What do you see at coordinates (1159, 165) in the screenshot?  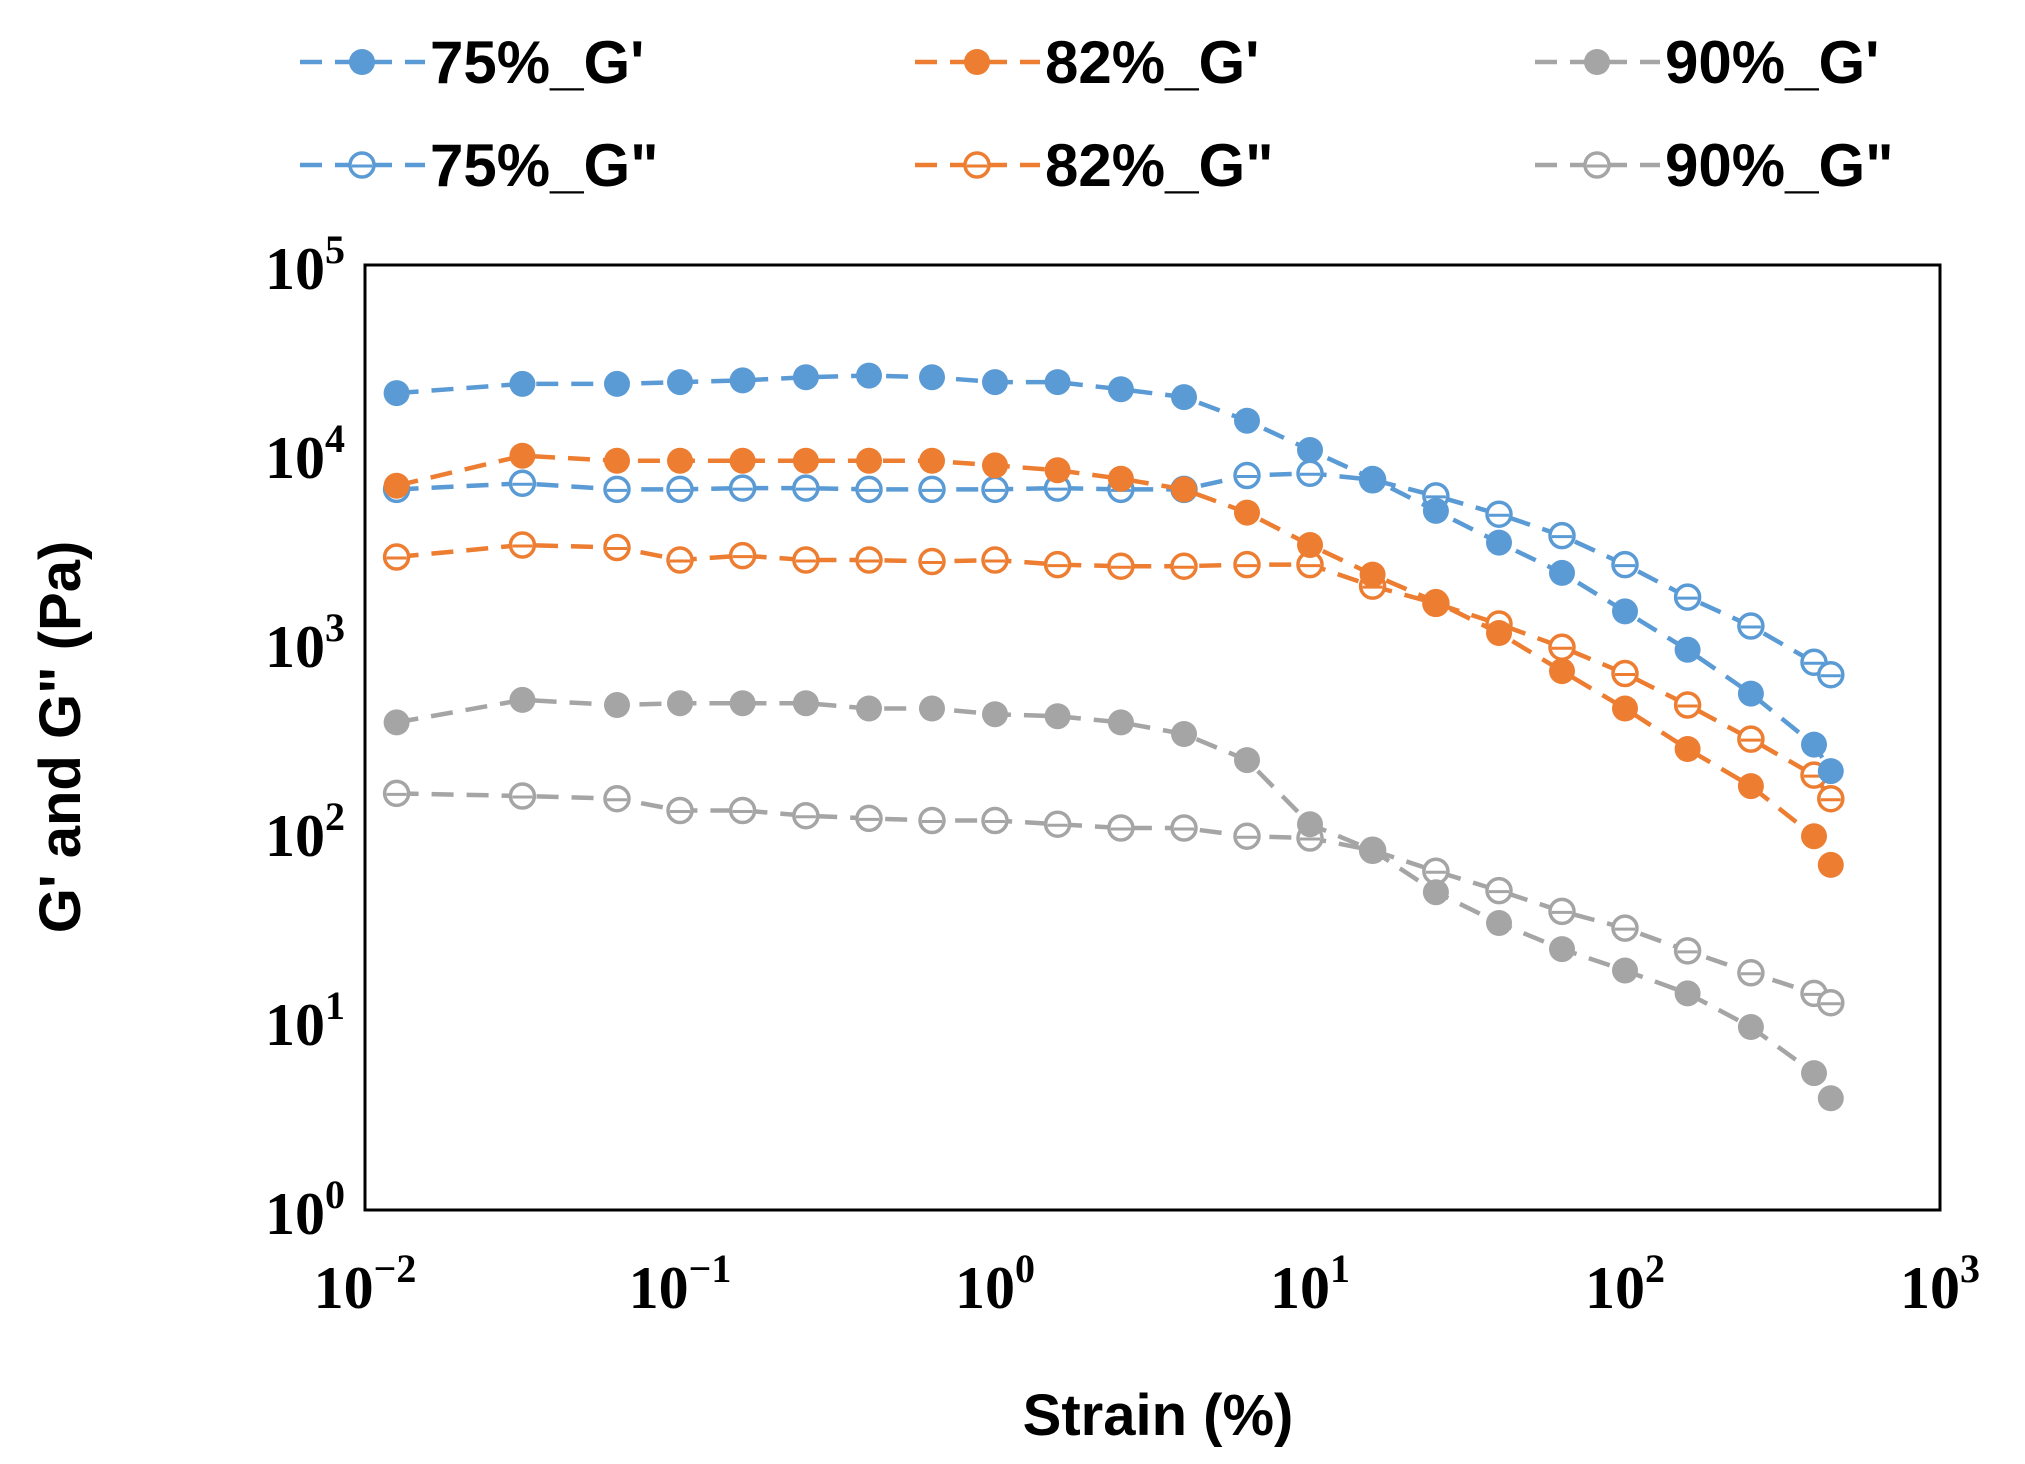 I see `legend-label: 82%_G"` at bounding box center [1159, 165].